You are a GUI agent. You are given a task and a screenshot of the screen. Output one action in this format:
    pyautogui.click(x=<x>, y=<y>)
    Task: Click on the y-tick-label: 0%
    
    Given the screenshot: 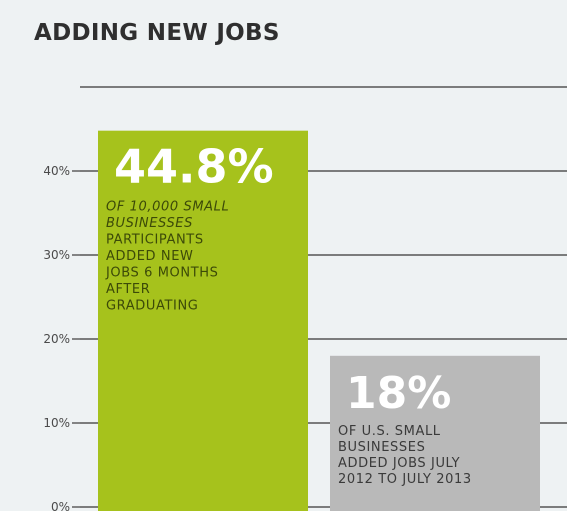 What is the action you would take?
    pyautogui.click(x=60, y=505)
    